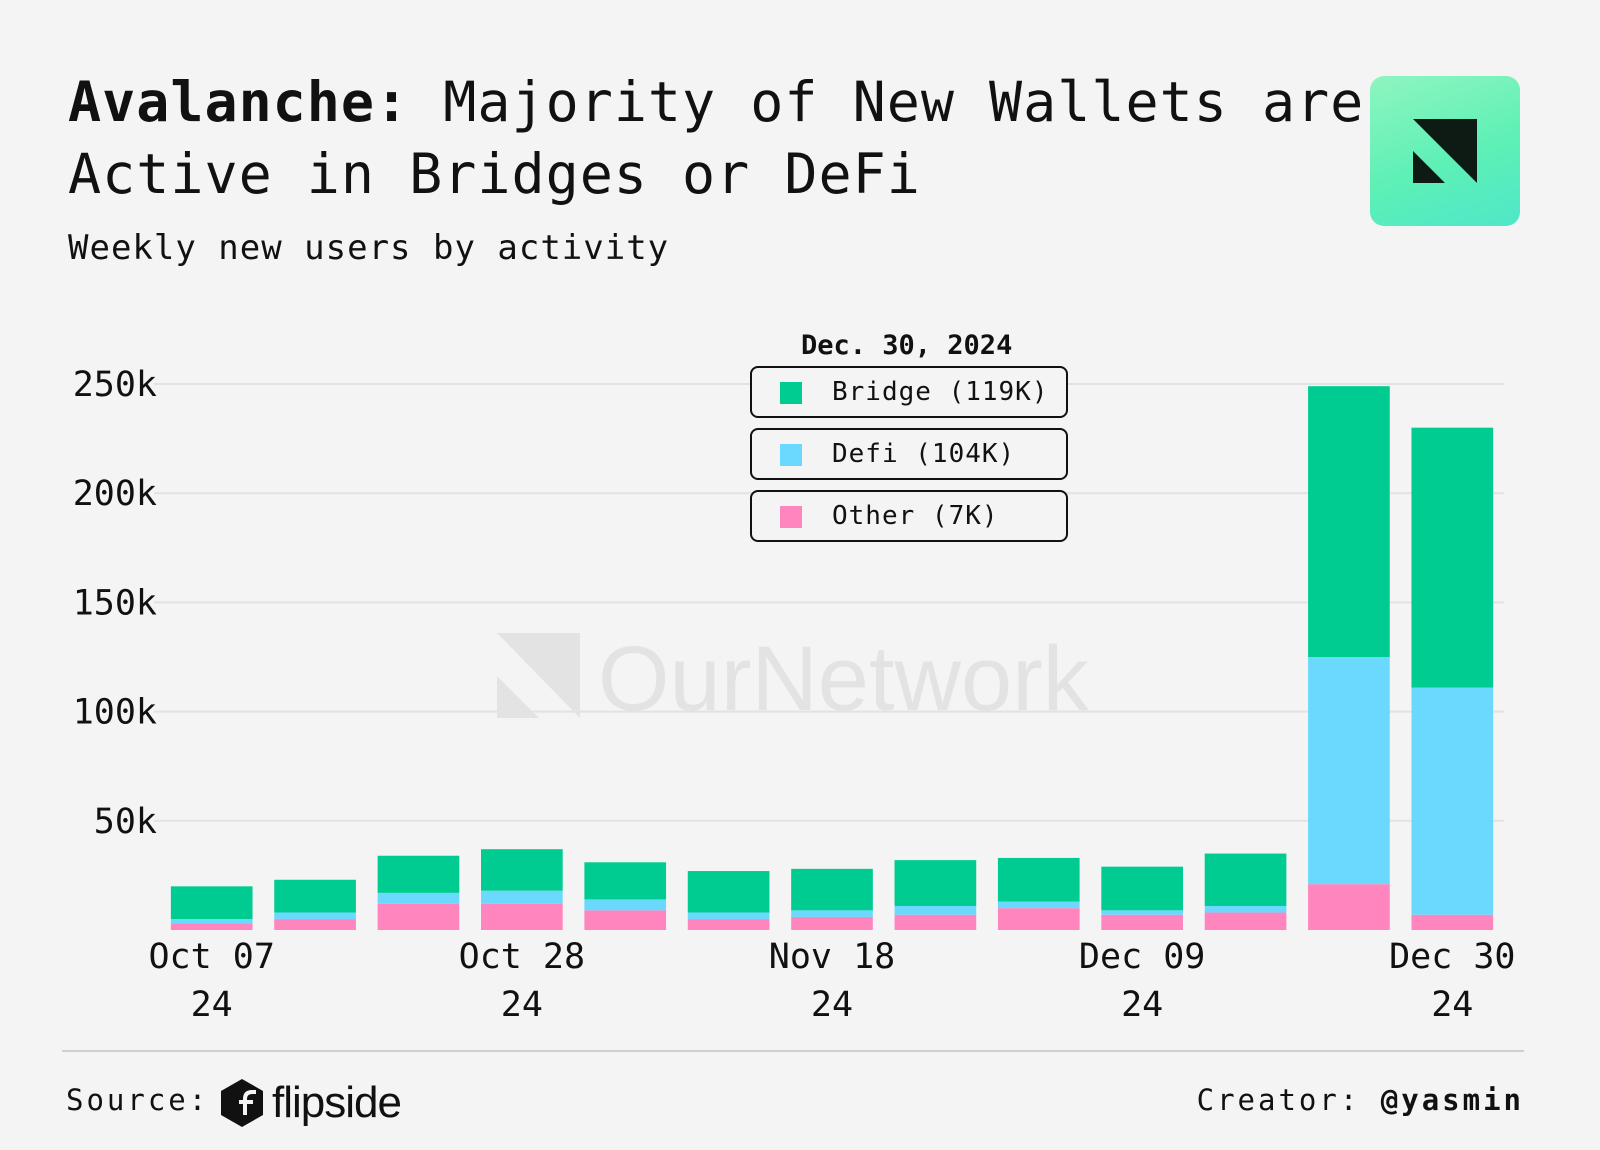 This screenshot has width=1600, height=1150. What do you see at coordinates (522, 957) in the screenshot?
I see `x-tick-label: Oct 28` at bounding box center [522, 957].